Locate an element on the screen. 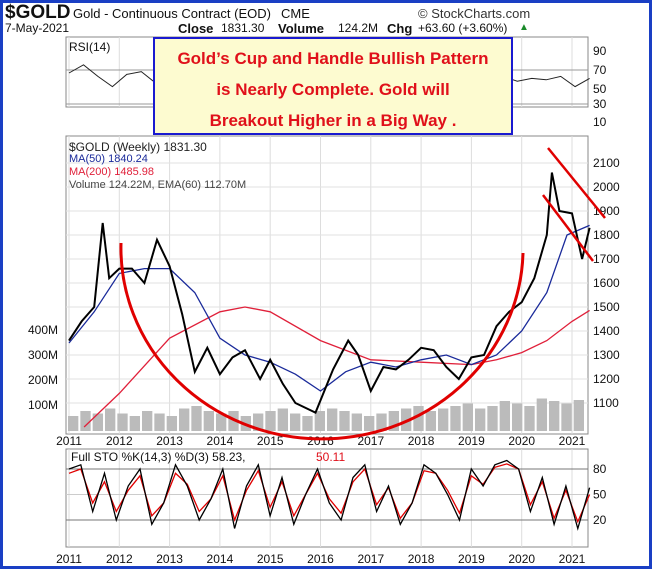 Image resolution: width=652 pixels, height=569 pixels. exchange: CME is located at coordinates (295, 13).